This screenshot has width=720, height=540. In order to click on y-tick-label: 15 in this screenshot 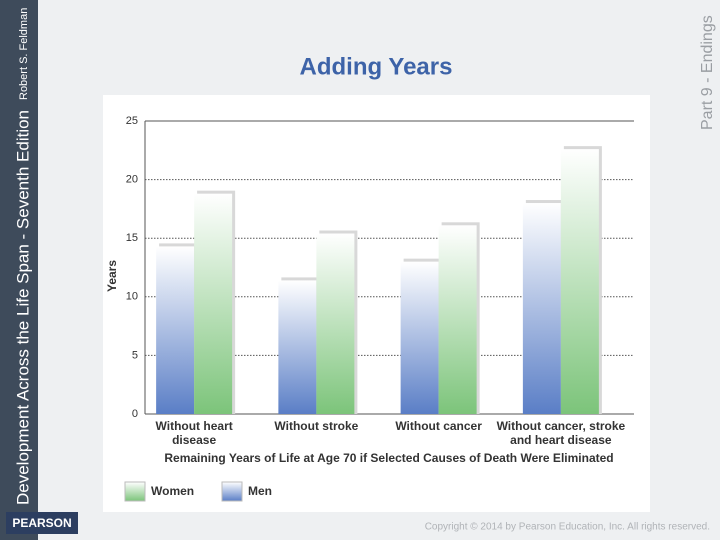, I will do `click(132, 238)`.